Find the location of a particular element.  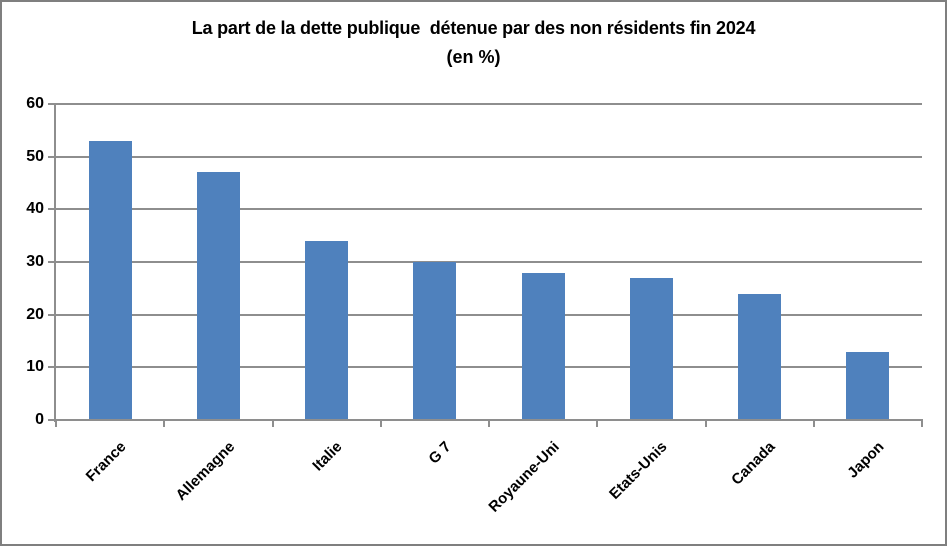

chart-subtitle: (en %) is located at coordinates (473, 57).